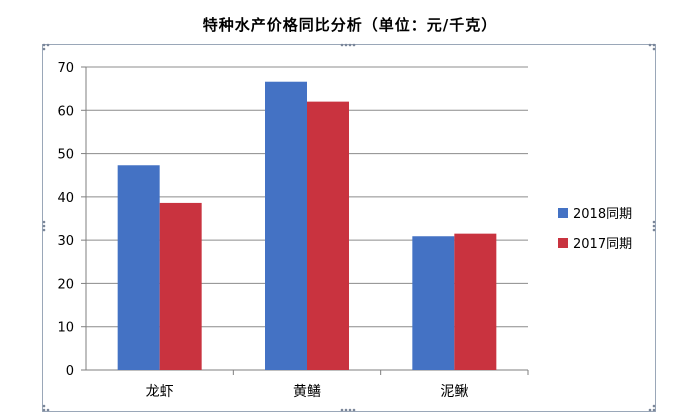 The image size is (700, 420). What do you see at coordinates (65, 198) in the screenshot?
I see `y-tick-label: 40` at bounding box center [65, 198].